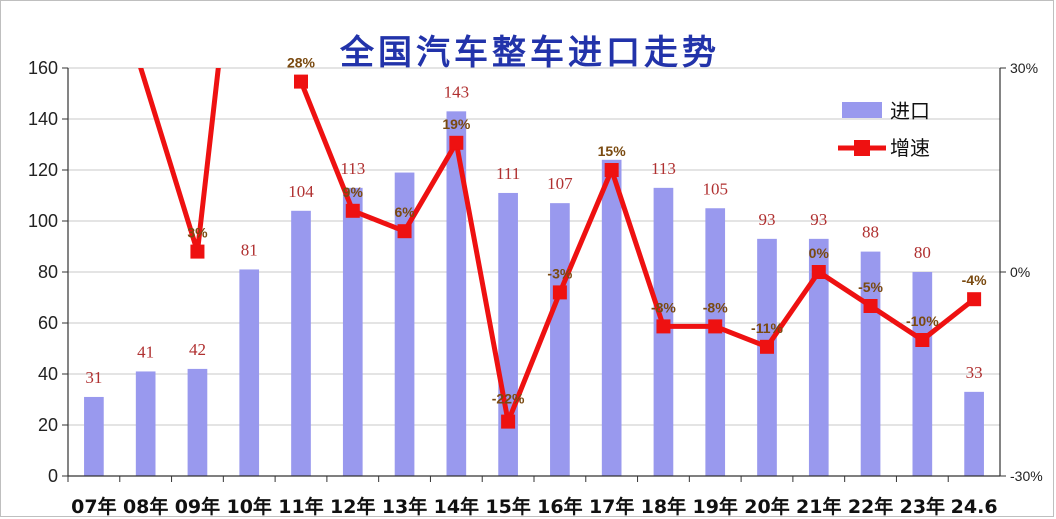 The height and width of the screenshot is (519, 1056). What do you see at coordinates (48, 374) in the screenshot?
I see `y-tick-label: 40` at bounding box center [48, 374].